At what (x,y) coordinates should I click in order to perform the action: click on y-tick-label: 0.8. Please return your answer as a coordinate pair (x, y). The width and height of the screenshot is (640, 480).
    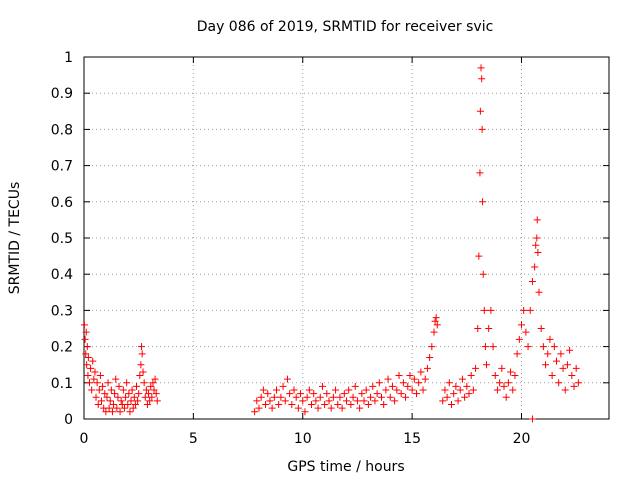
    Looking at the image, I should click on (62, 130).